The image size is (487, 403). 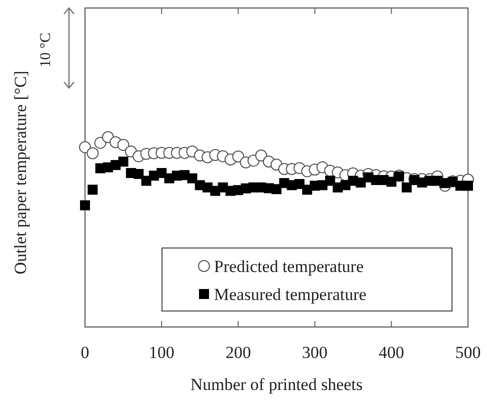 What do you see at coordinates (161, 352) in the screenshot?
I see `x-tick-label: 100` at bounding box center [161, 352].